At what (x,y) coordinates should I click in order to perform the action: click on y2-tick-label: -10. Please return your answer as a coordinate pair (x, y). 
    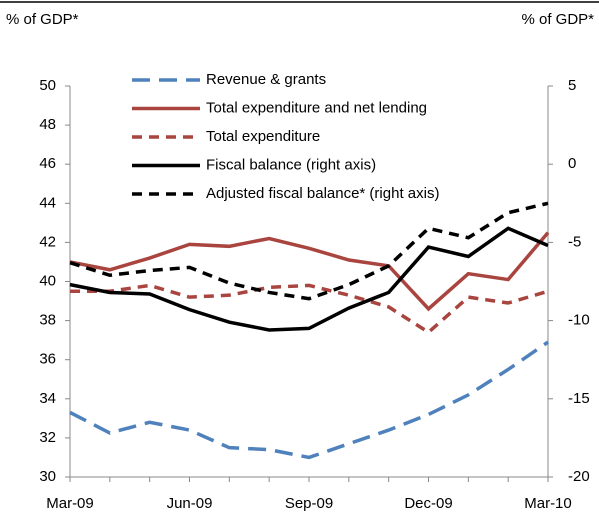
    Looking at the image, I should click on (579, 320).